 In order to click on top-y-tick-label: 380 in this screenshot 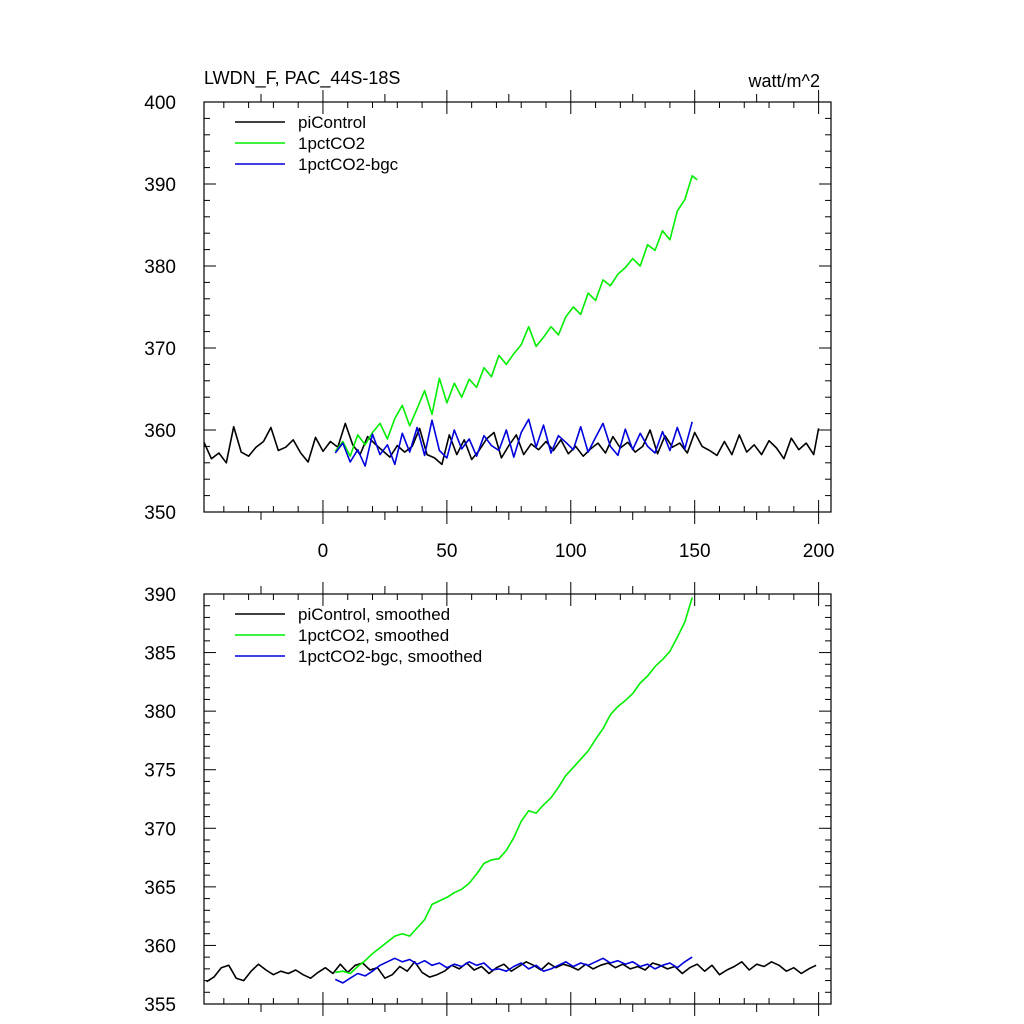, I will do `click(160, 267)`.